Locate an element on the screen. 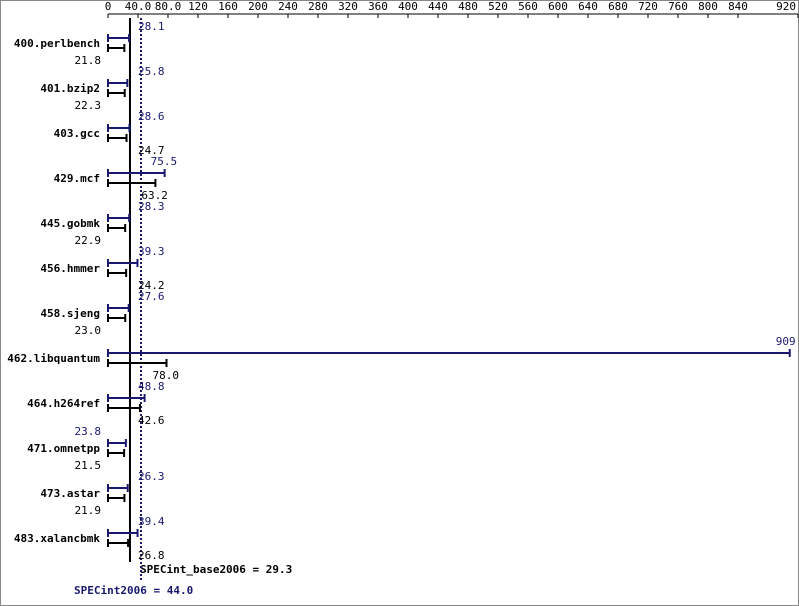 The width and height of the screenshot is (799, 606). value-label: 24.2 is located at coordinates (151, 285).